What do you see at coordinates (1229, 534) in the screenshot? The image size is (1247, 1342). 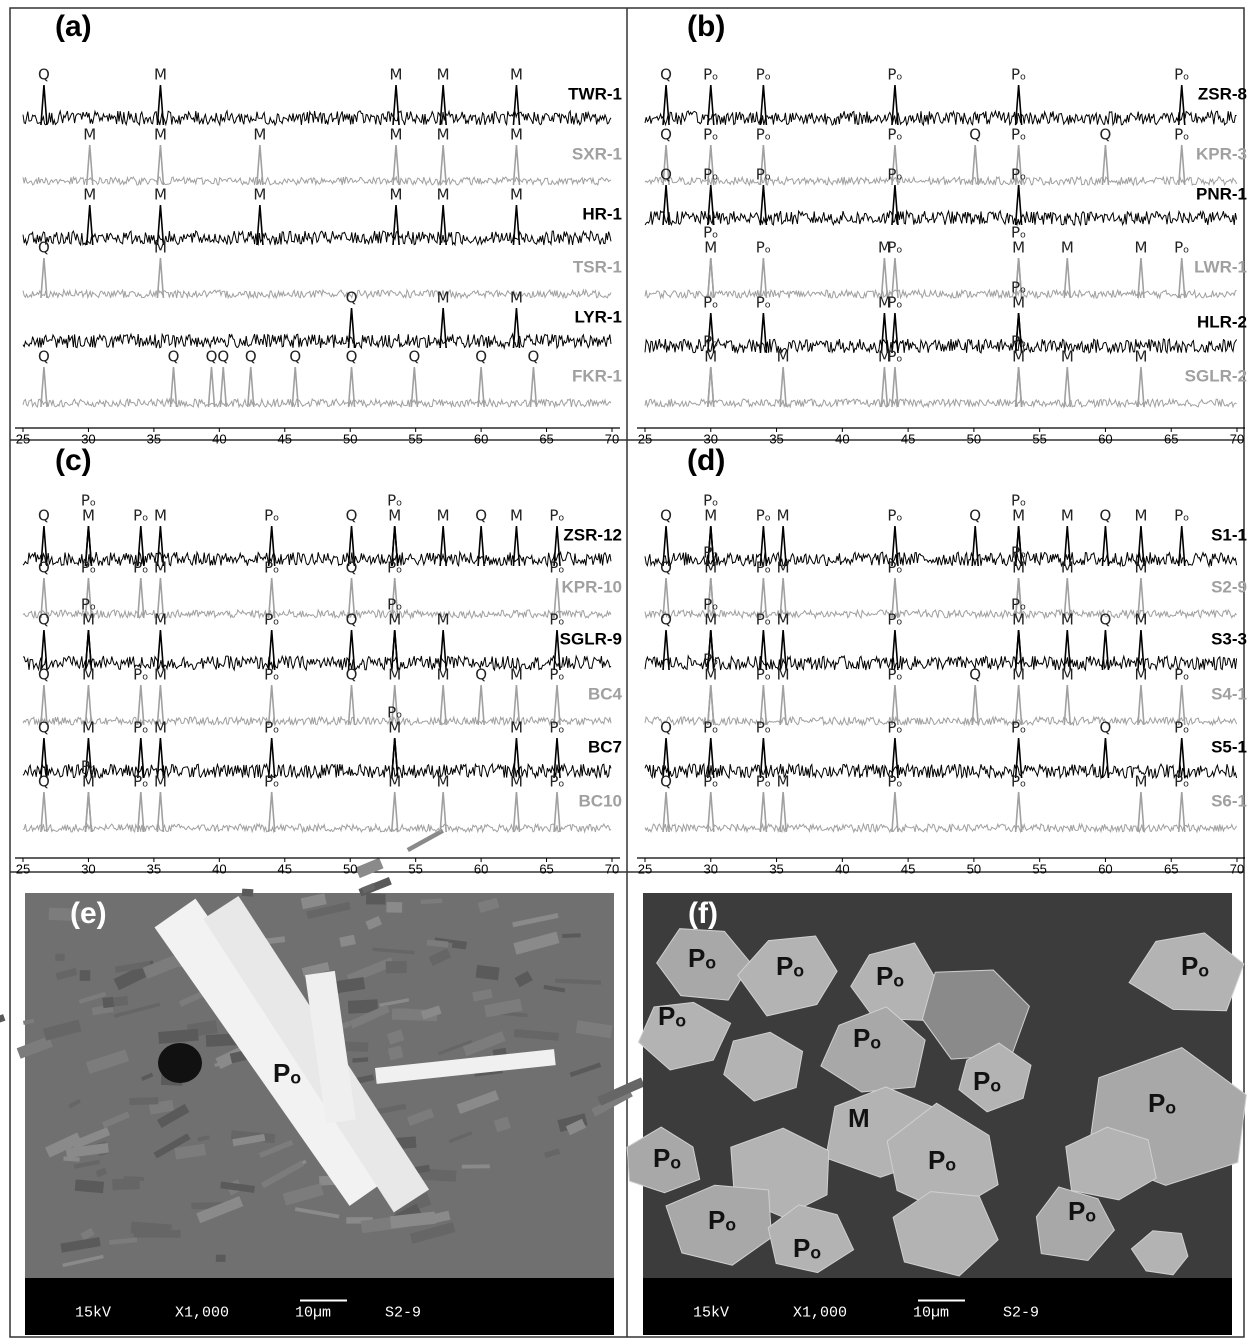 I see `series-name: S1-1` at bounding box center [1229, 534].